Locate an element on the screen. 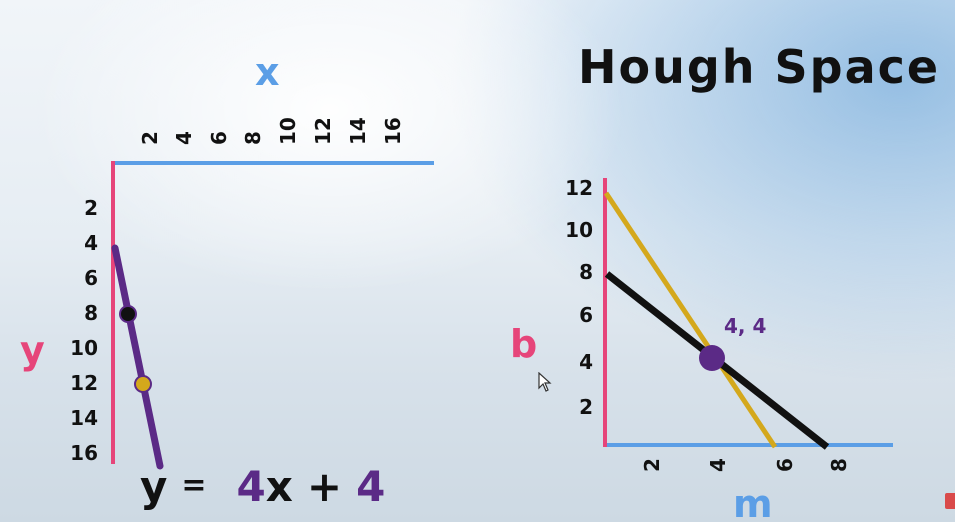  m-tick-label: 4 is located at coordinates (718, 465).